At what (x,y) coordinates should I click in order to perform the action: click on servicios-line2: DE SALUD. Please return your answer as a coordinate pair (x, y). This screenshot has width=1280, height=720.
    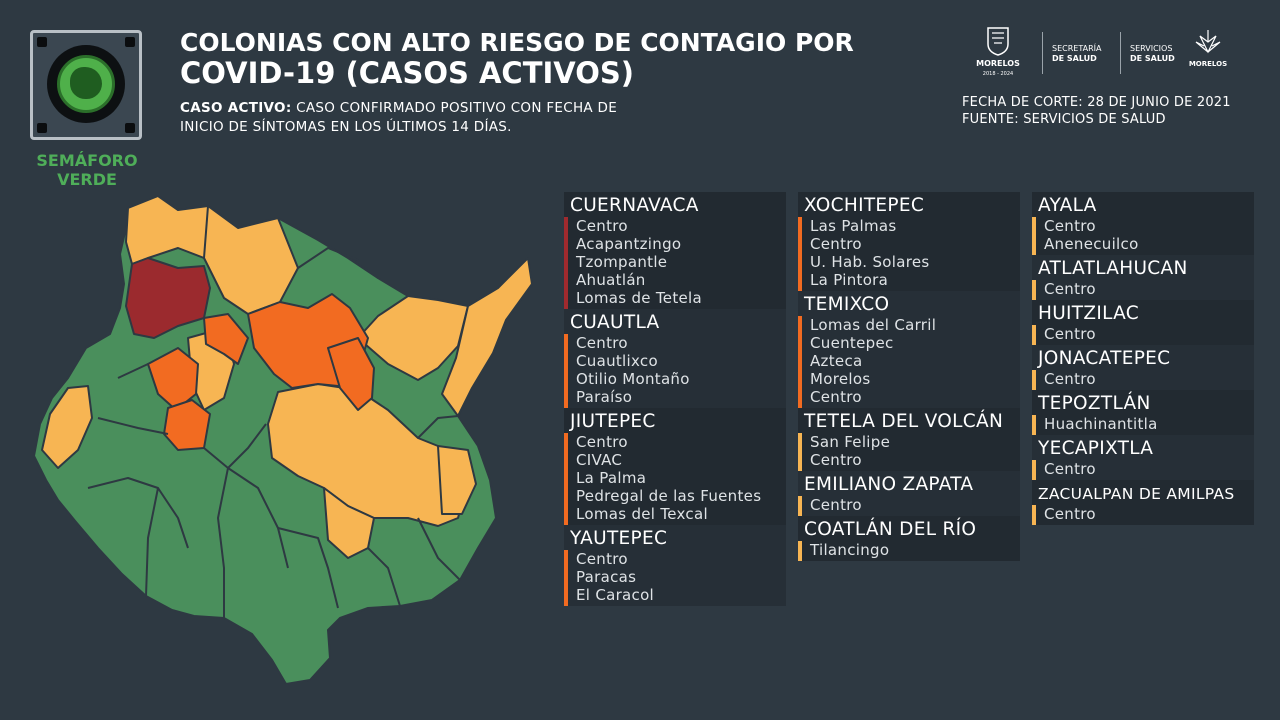
    Looking at the image, I should click on (1152, 58).